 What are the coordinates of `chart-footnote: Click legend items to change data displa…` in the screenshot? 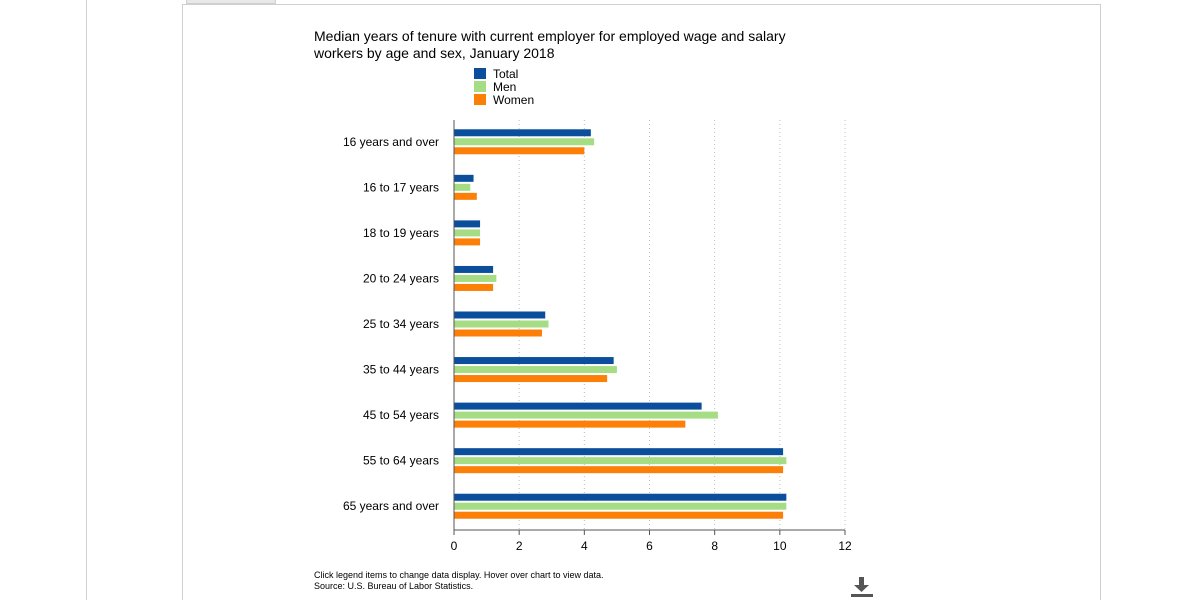 It's located at (458, 581).